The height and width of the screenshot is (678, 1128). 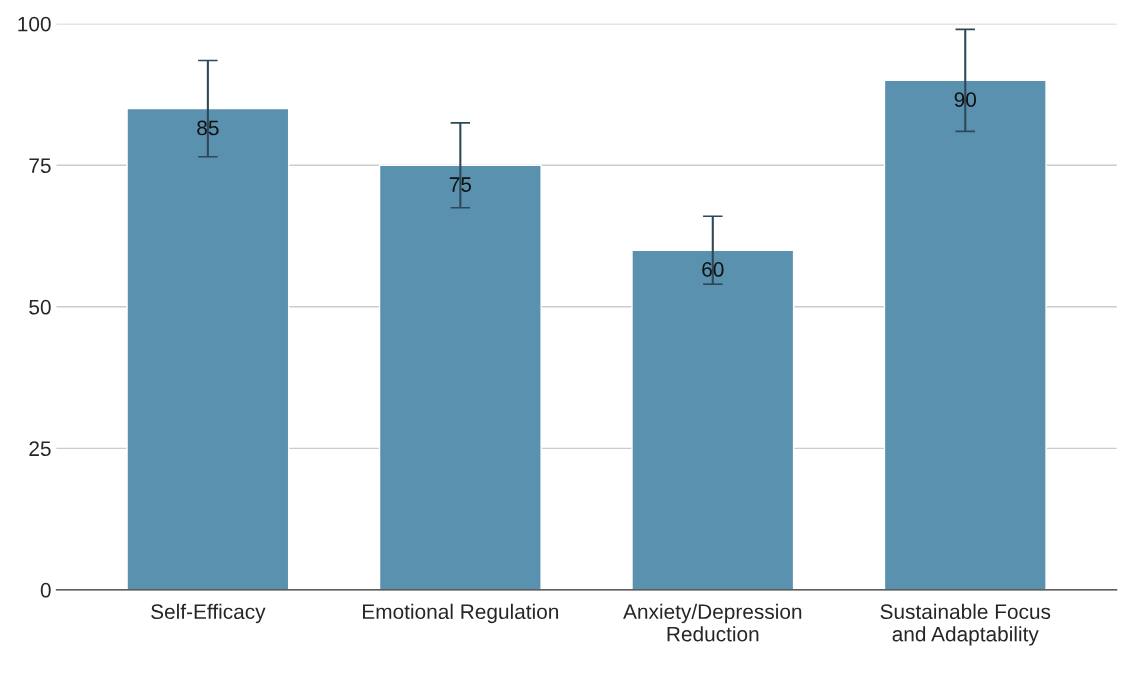 What do you see at coordinates (965, 99) in the screenshot?
I see `data-label: 90` at bounding box center [965, 99].